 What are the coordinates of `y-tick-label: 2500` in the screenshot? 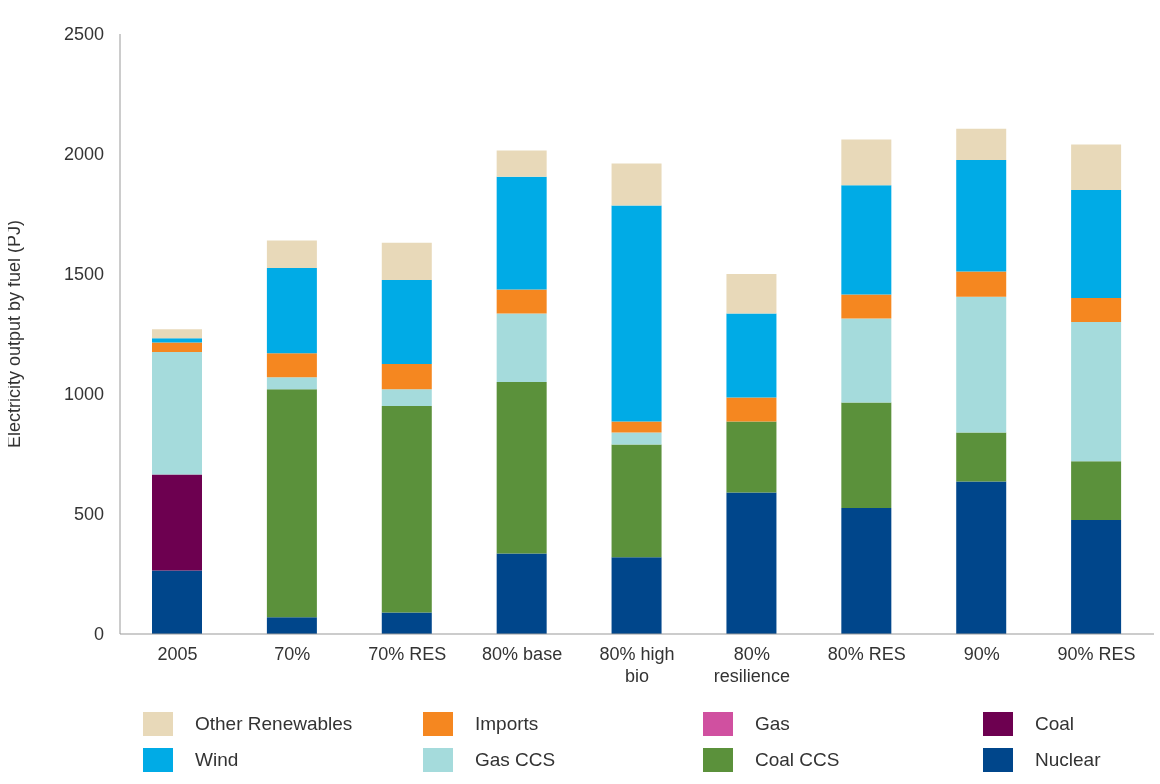 It's located at (83, 34).